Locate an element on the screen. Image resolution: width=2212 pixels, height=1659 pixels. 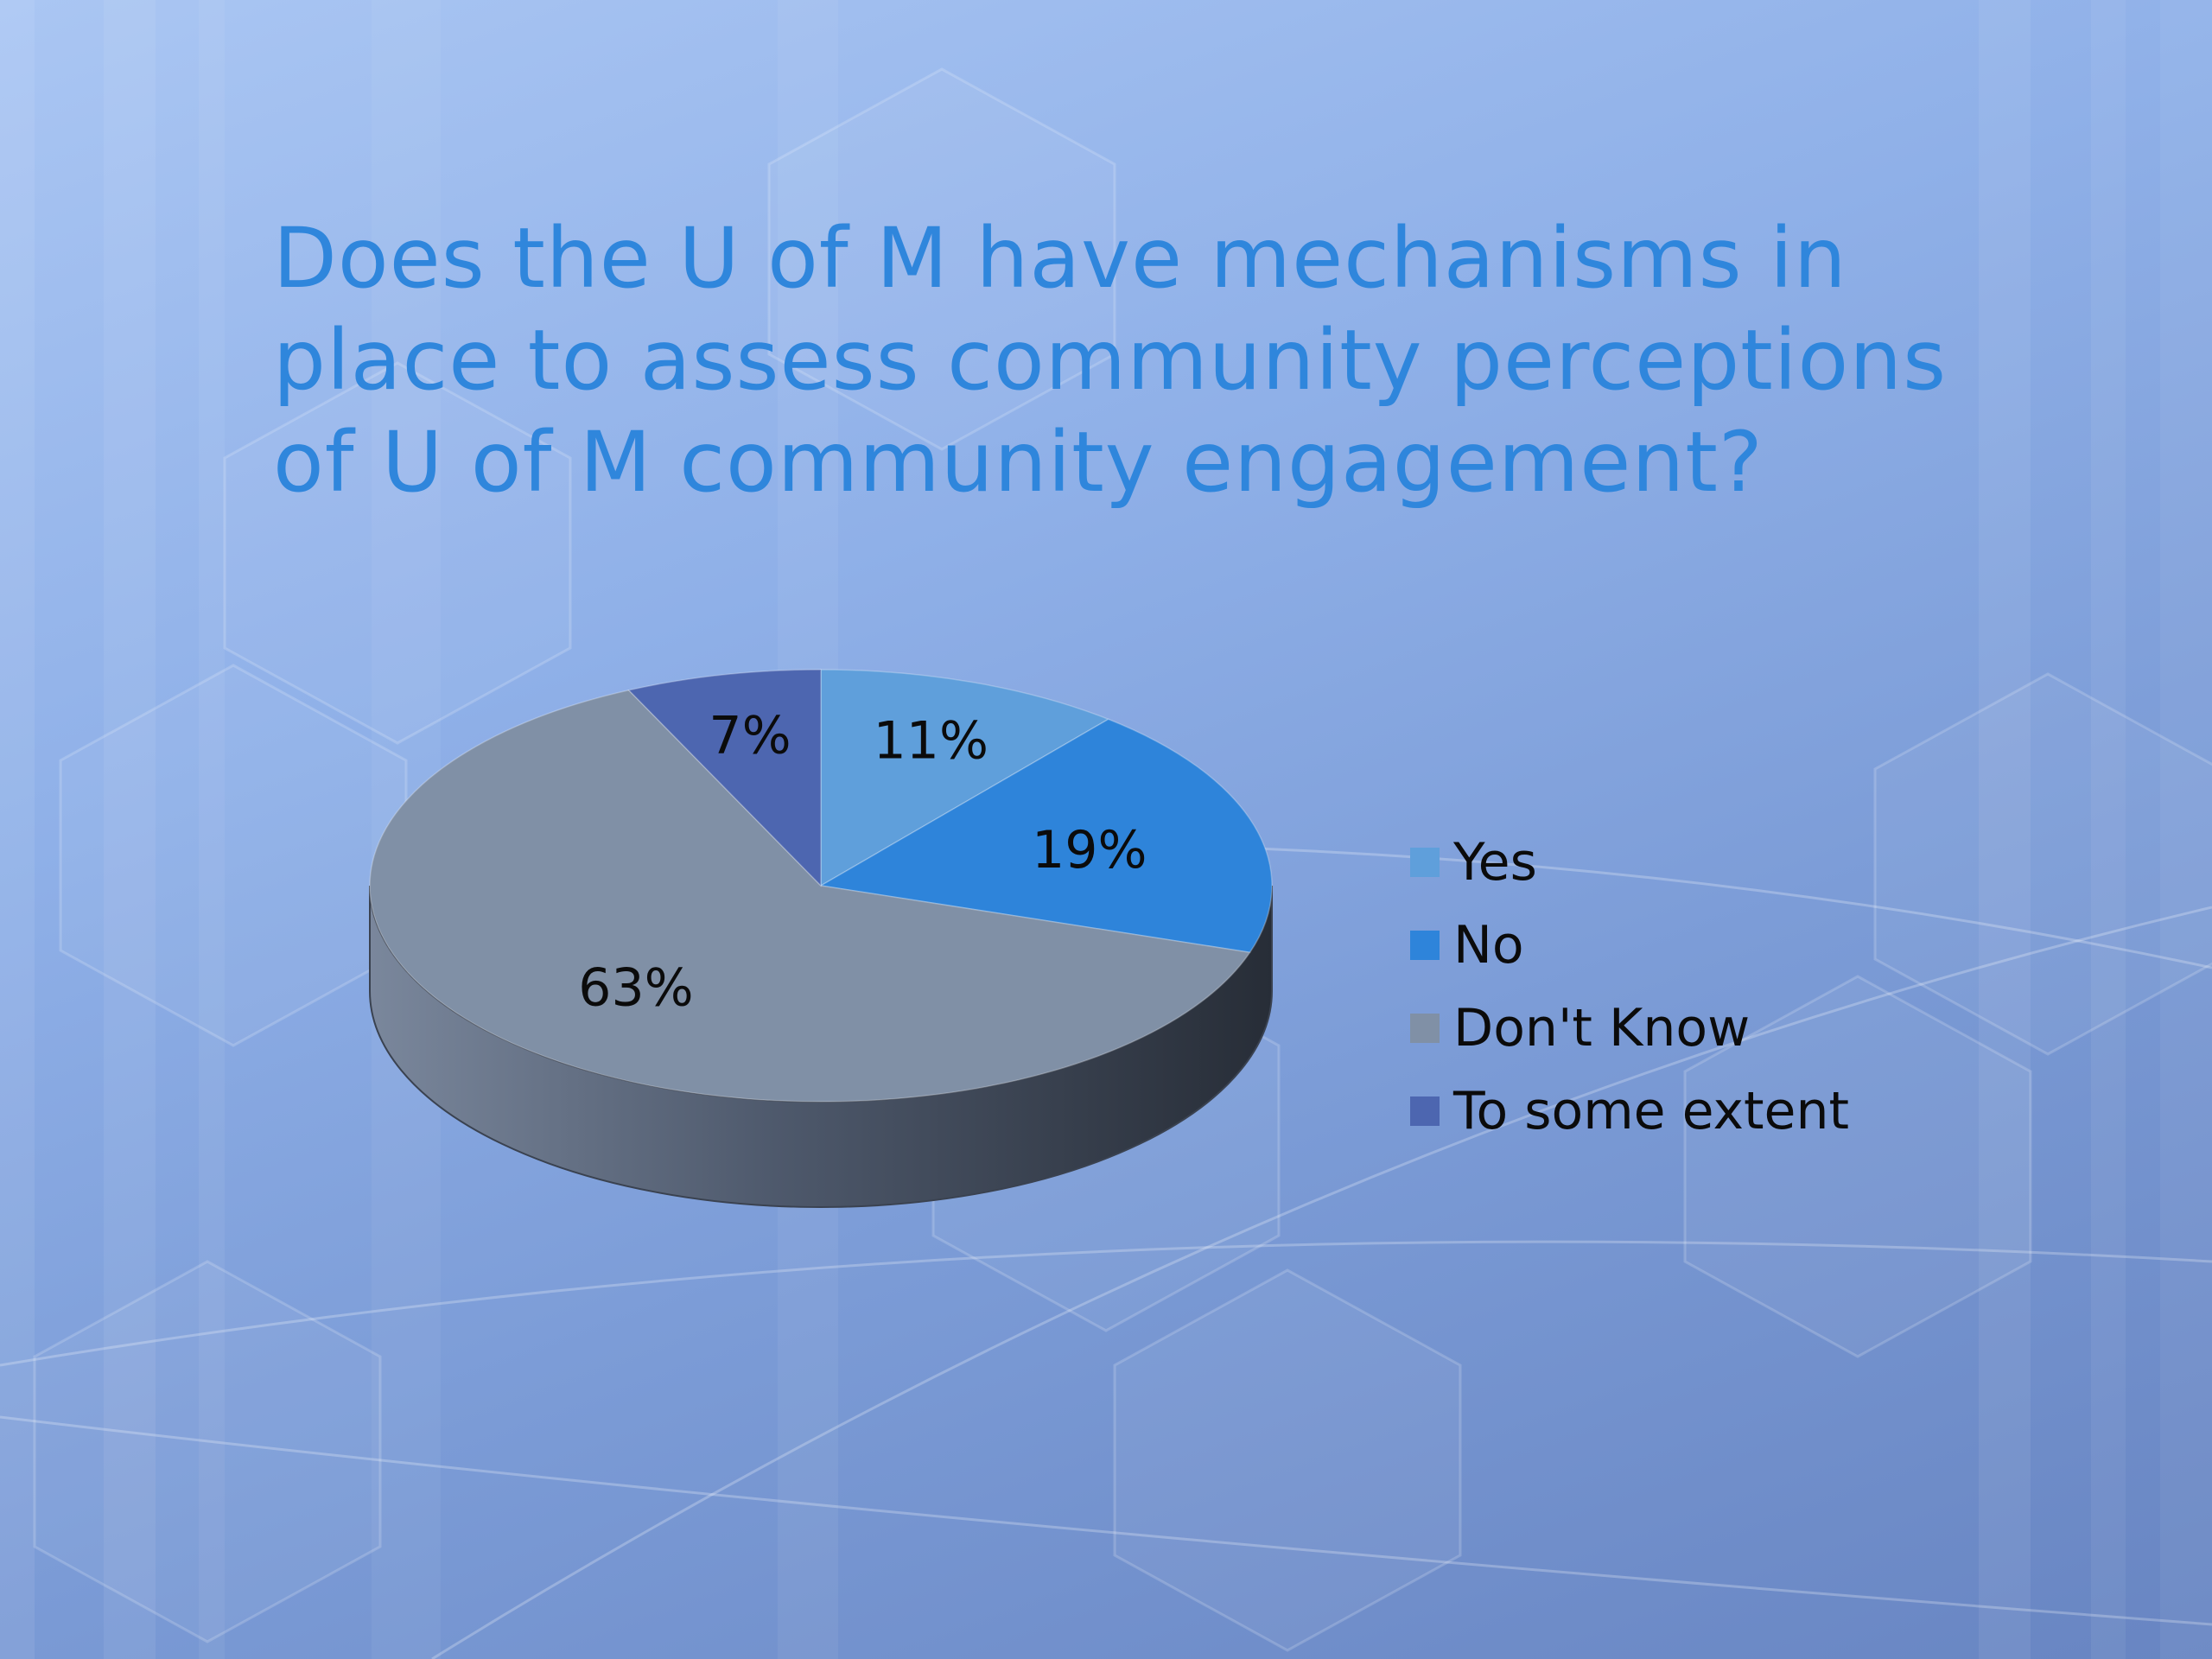
legend-item-no: No is located at coordinates (1629, 945).